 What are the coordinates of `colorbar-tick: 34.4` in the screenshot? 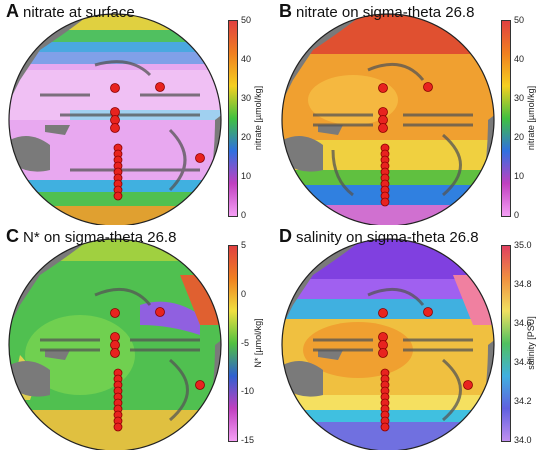 It's located at (523, 362).